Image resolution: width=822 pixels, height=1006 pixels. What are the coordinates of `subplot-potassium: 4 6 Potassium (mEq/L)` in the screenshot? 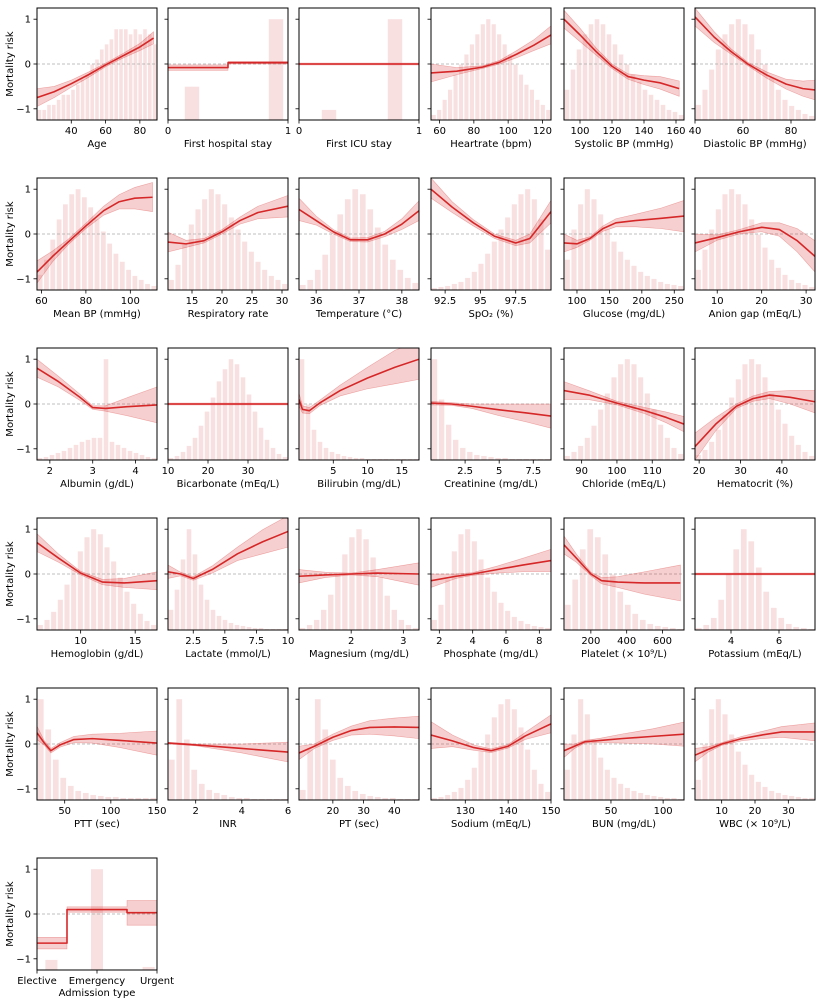 It's located at (753, 588).